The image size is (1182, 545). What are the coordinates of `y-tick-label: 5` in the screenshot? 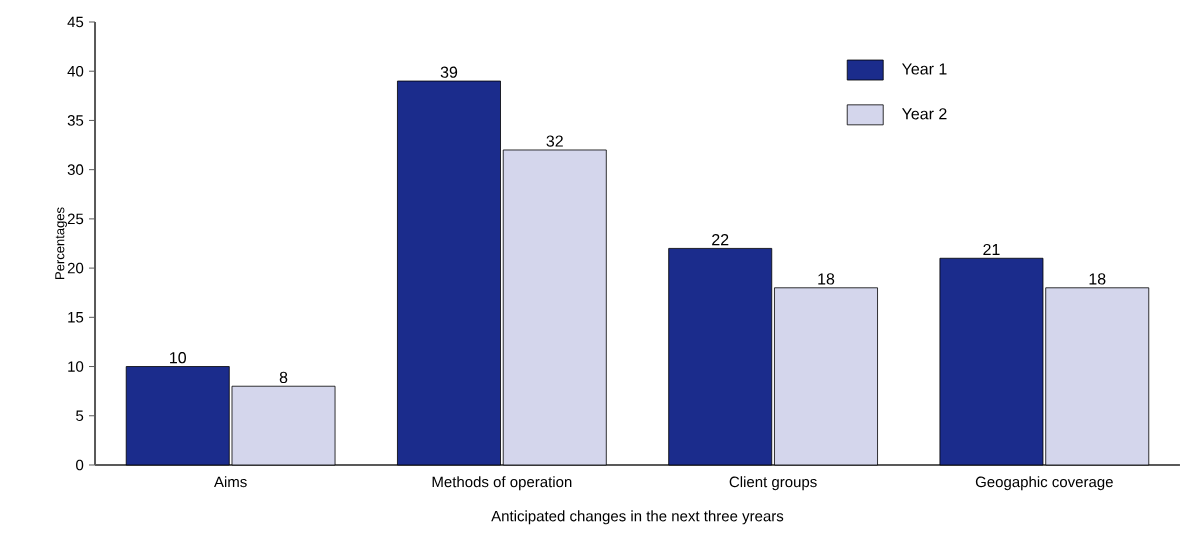 It's located at (80, 415).